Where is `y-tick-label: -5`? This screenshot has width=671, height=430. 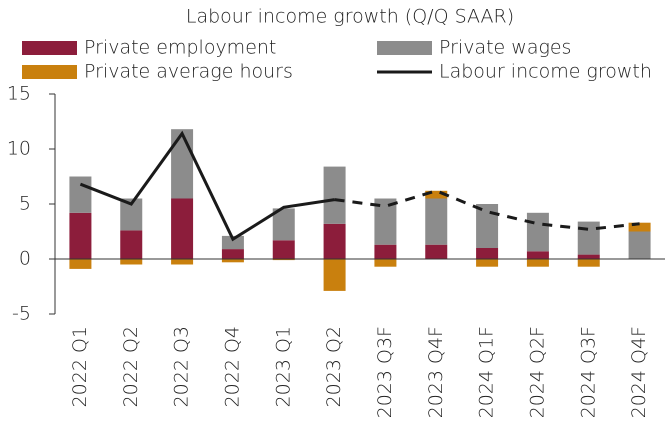 y-tick-label: -5 is located at coordinates (21, 314).